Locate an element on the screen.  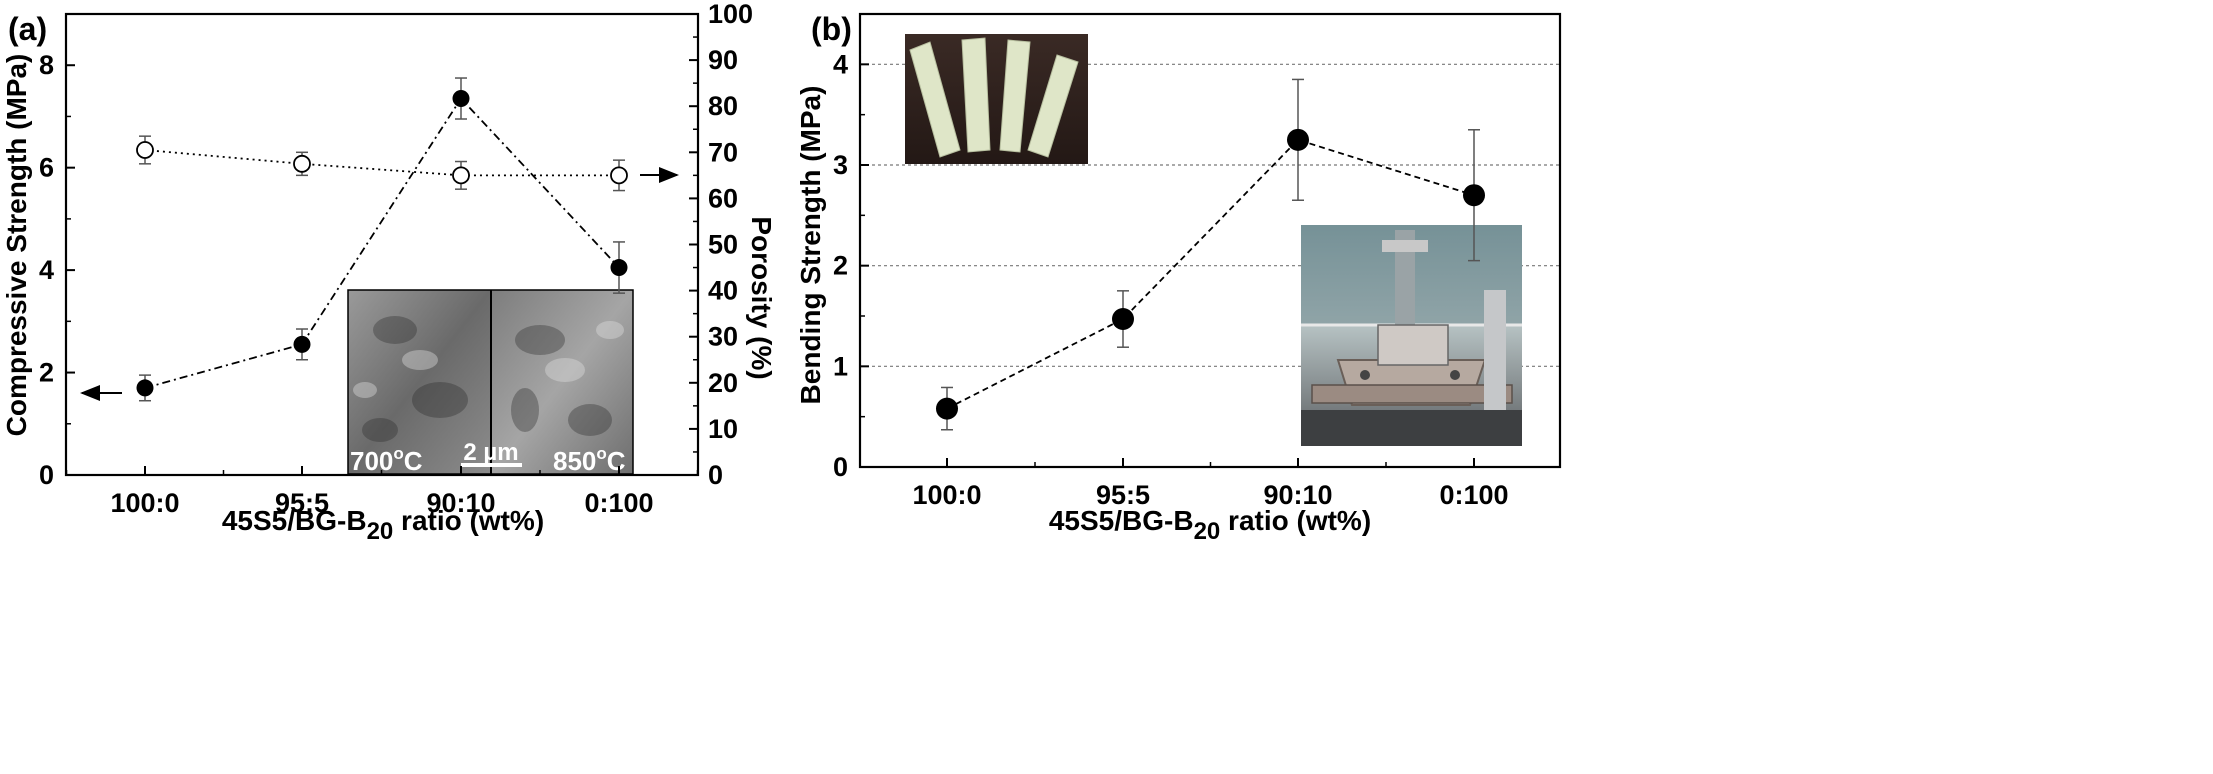
sample-photo-inset is located at coordinates (996, 99).